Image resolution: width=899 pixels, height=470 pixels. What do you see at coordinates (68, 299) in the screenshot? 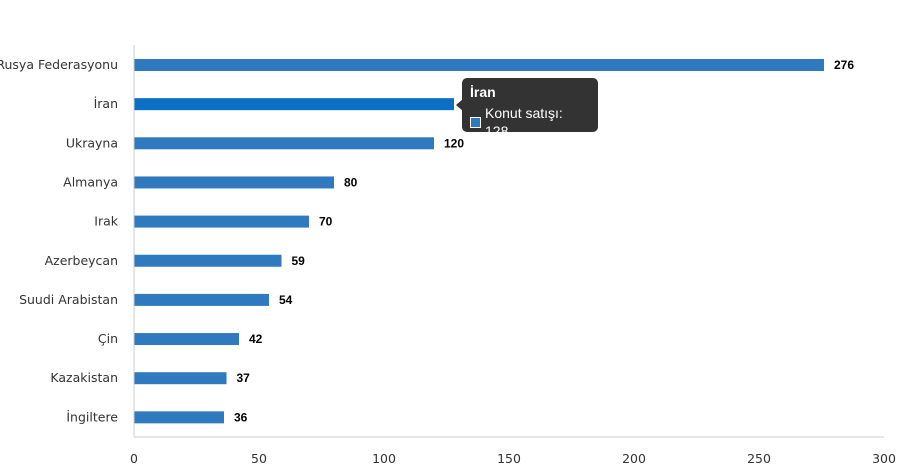
I see `category-label: Suudi Arabistan` at bounding box center [68, 299].